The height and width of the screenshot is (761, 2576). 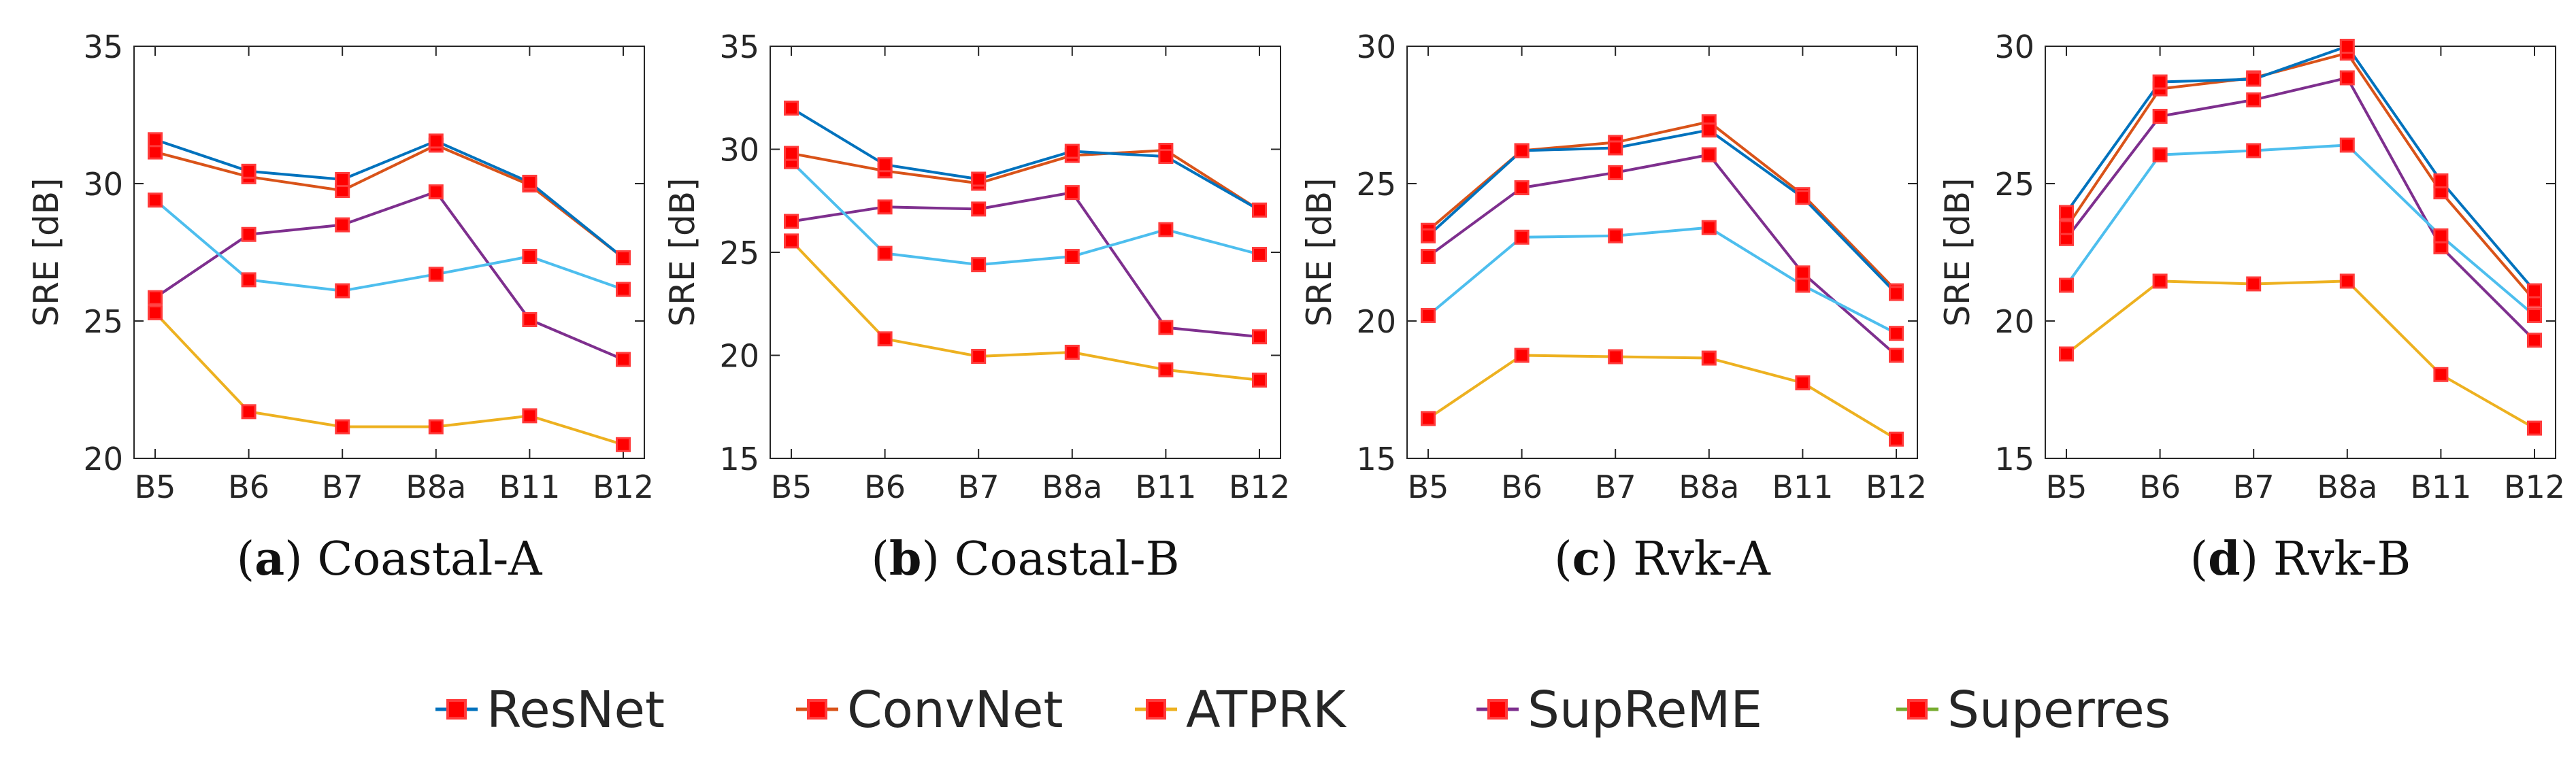 I want to click on caption-letter: d, so click(x=2225, y=559).